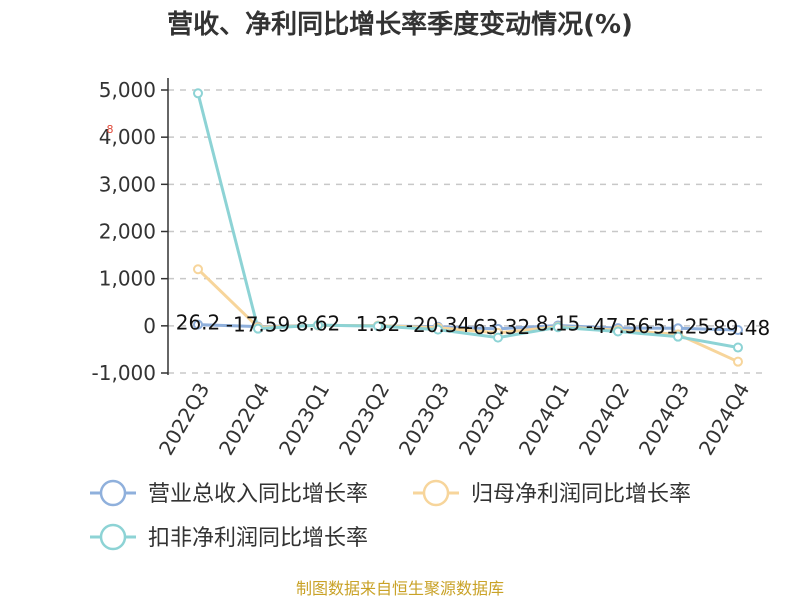  I want to click on data-label: 26.2, so click(198, 323).